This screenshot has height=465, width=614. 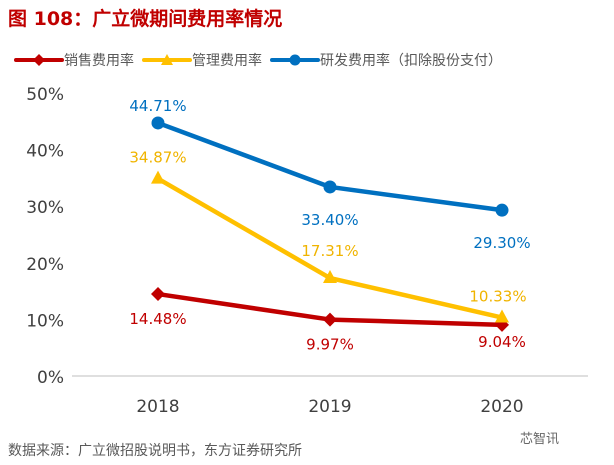 What do you see at coordinates (540, 439) in the screenshot?
I see `watermark: 芯智讯` at bounding box center [540, 439].